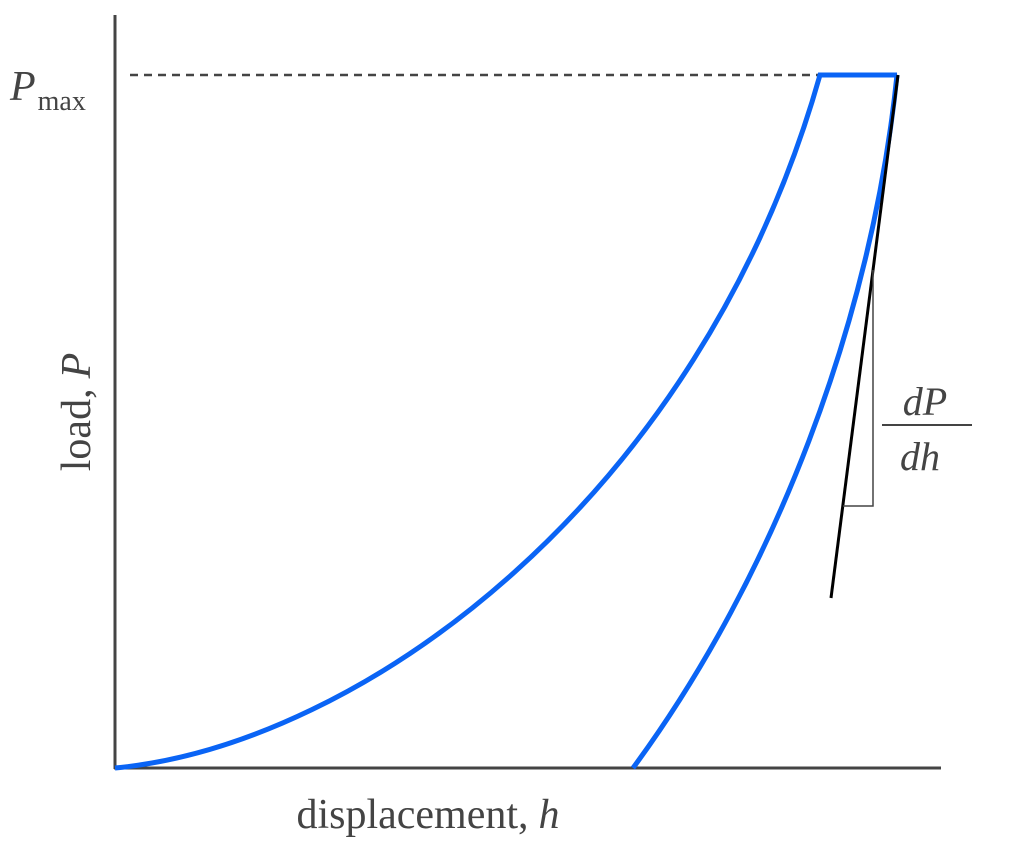 Image resolution: width=1024 pixels, height=867 pixels. What do you see at coordinates (925, 401) in the screenshot?
I see `slope-numerator: dP` at bounding box center [925, 401].